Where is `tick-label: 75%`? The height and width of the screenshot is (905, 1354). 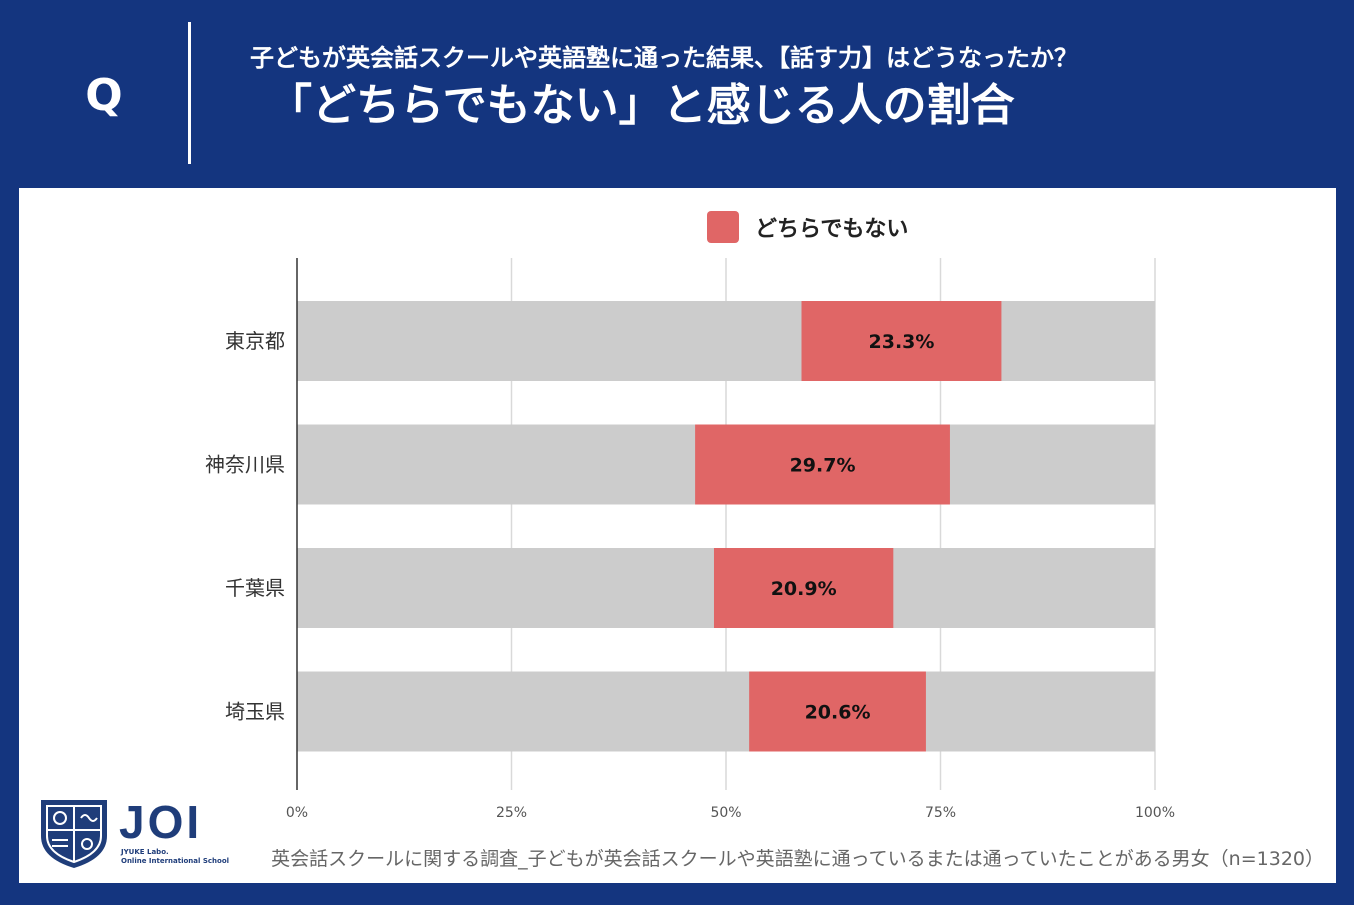
tick-label: 75% is located at coordinates (940, 813).